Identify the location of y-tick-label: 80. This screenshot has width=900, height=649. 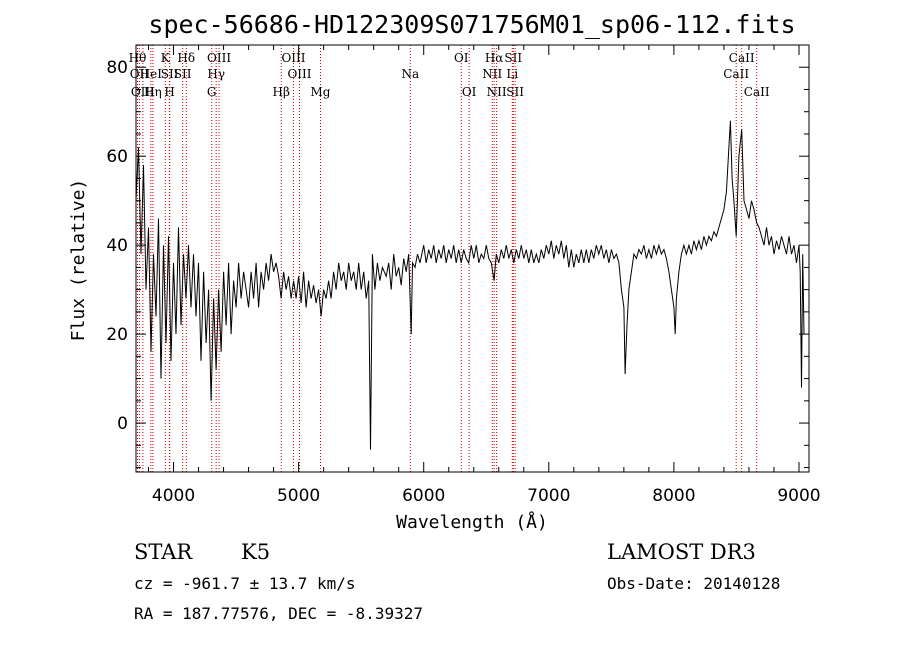
(117, 68).